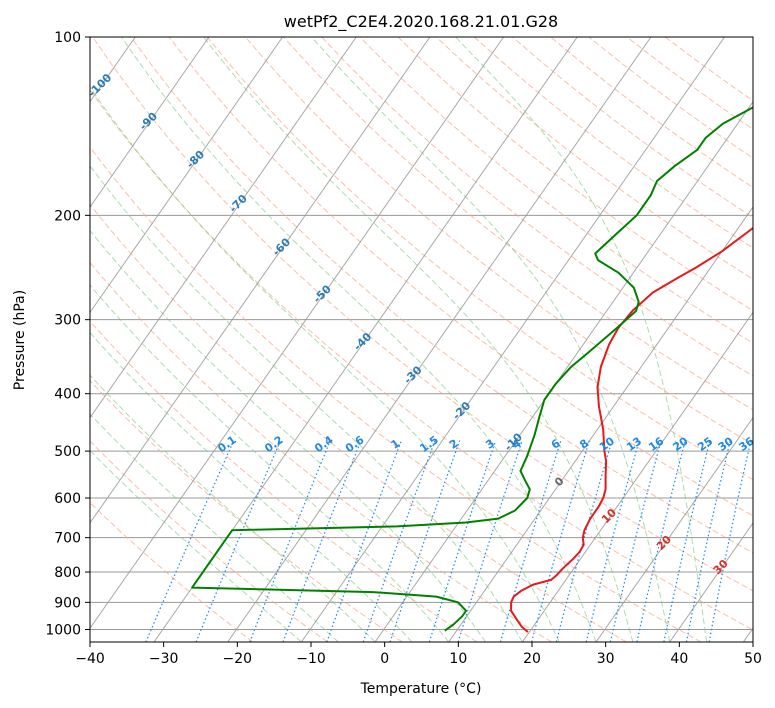  Describe the element at coordinates (421, 689) in the screenshot. I see `x-axis-label: Temperature (°C)` at that location.